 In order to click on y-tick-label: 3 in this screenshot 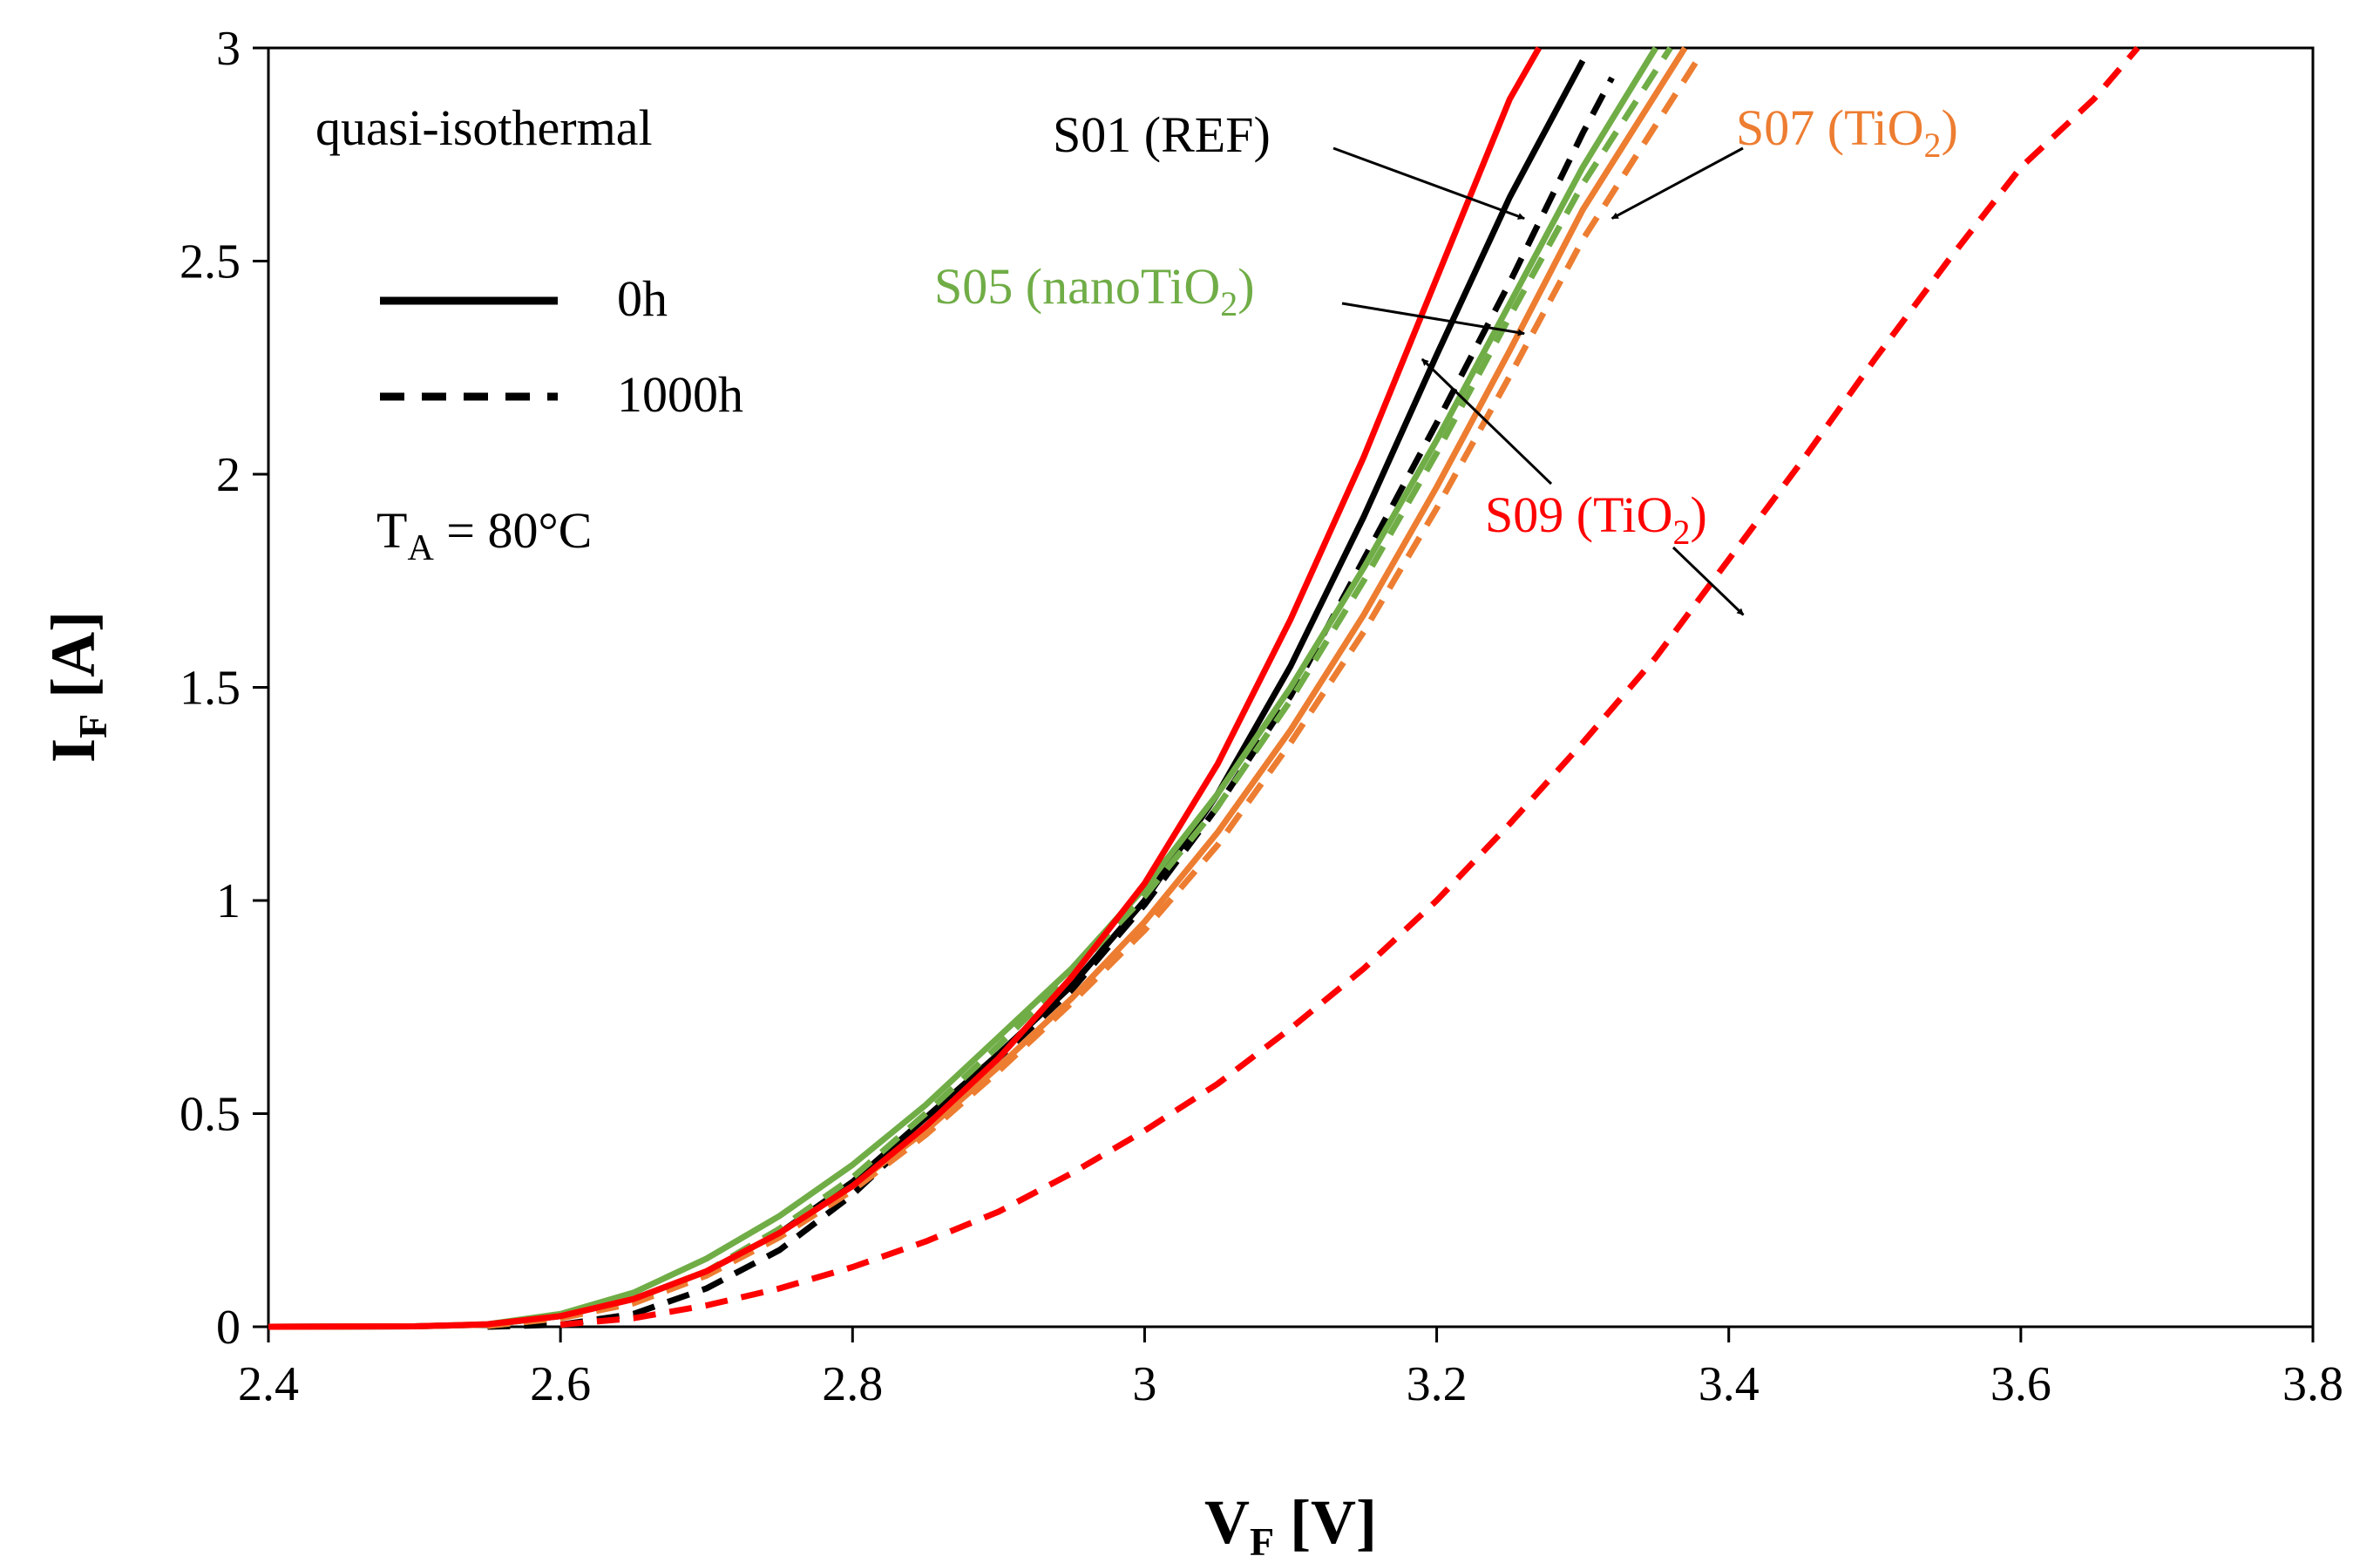, I will do `click(228, 49)`.